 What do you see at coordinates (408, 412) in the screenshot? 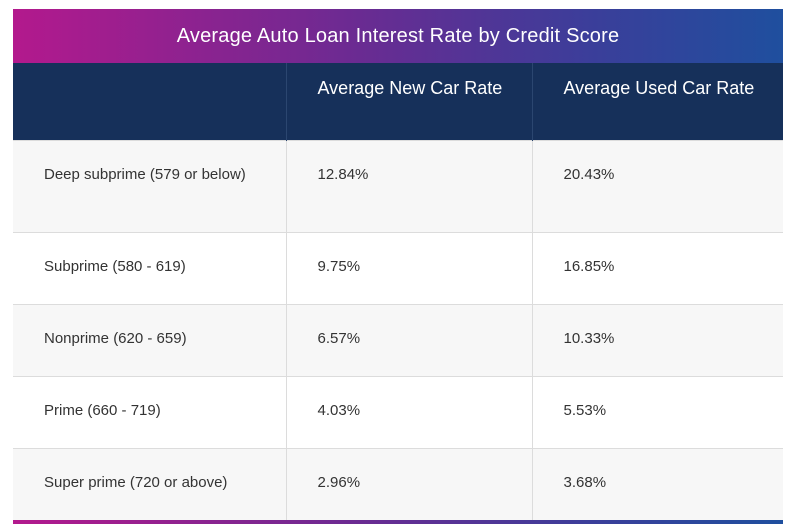
I see `new-car-rate-cell: 4.03%` at bounding box center [408, 412].